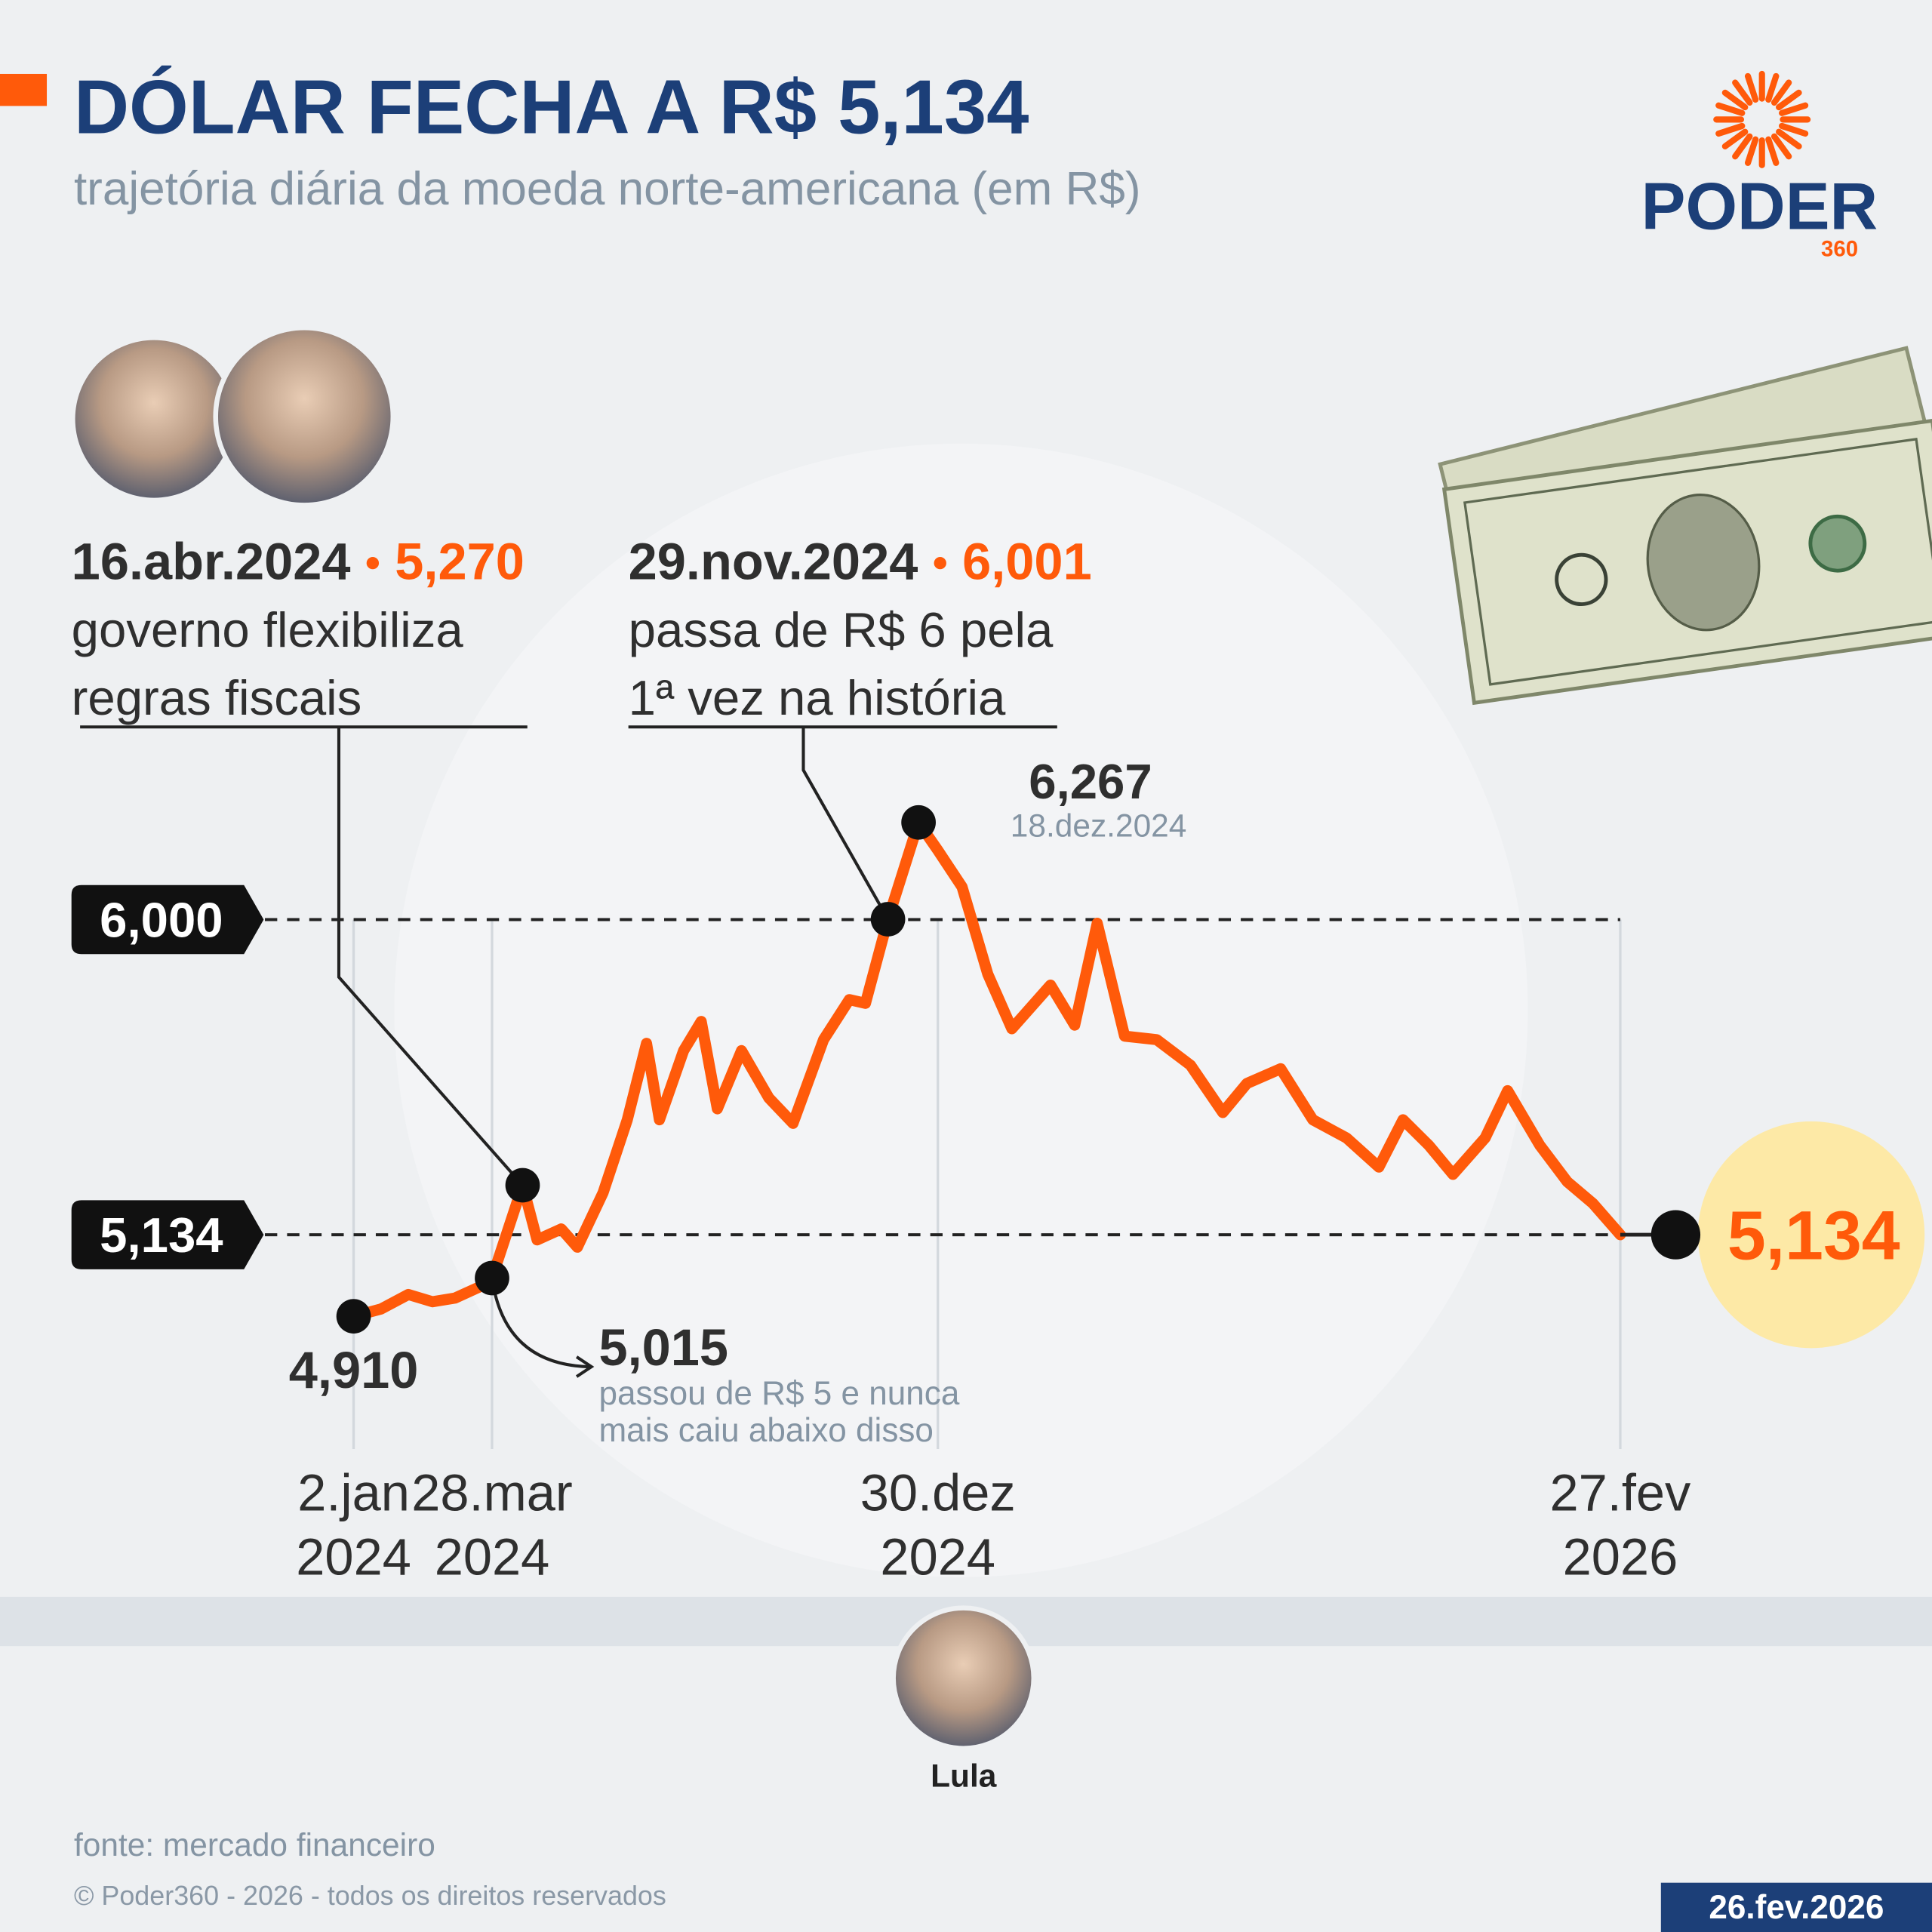 This screenshot has width=1932, height=1932. Describe the element at coordinates (1762, 119) in the screenshot. I see `logo-mark` at that location.